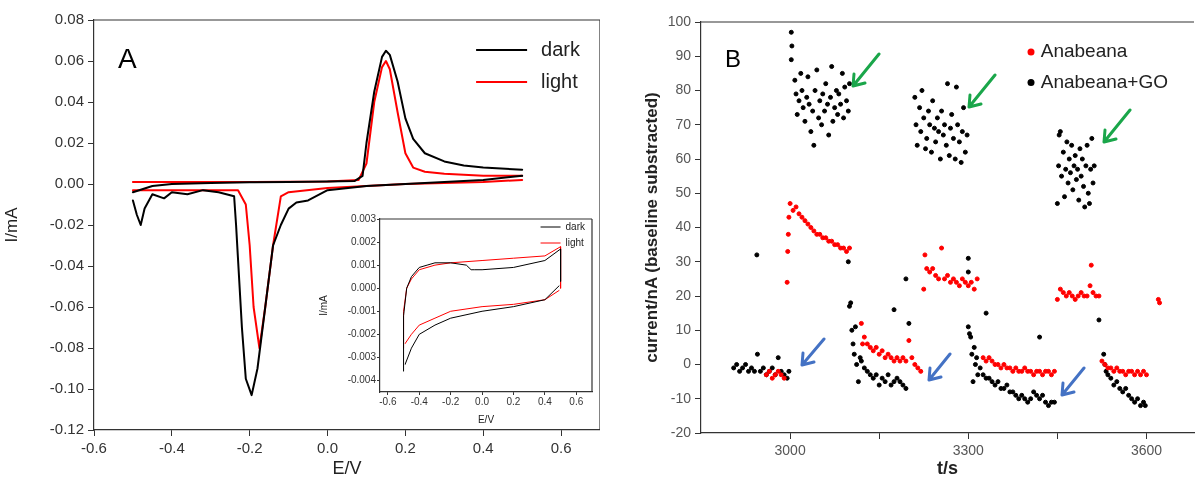 The height and width of the screenshot is (482, 1199). I want to click on y-tick-label: 0.06, so click(69, 60).